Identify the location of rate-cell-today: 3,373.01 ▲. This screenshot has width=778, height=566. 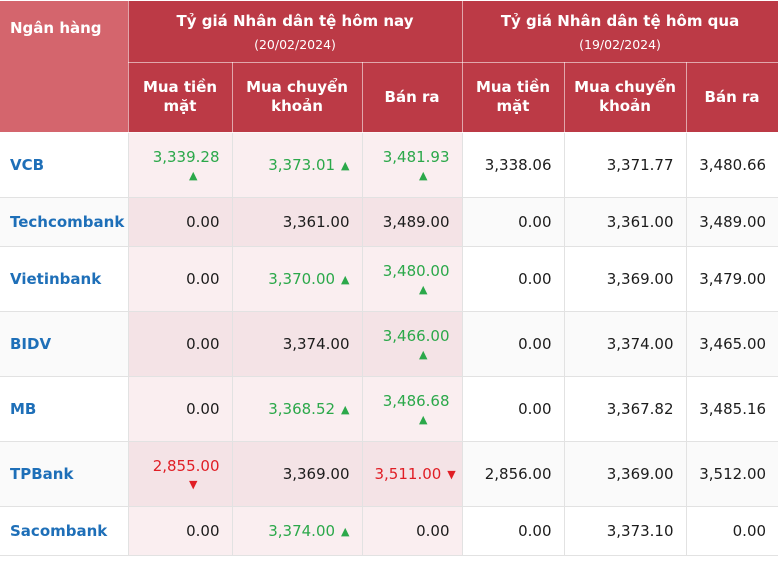
(297, 164).